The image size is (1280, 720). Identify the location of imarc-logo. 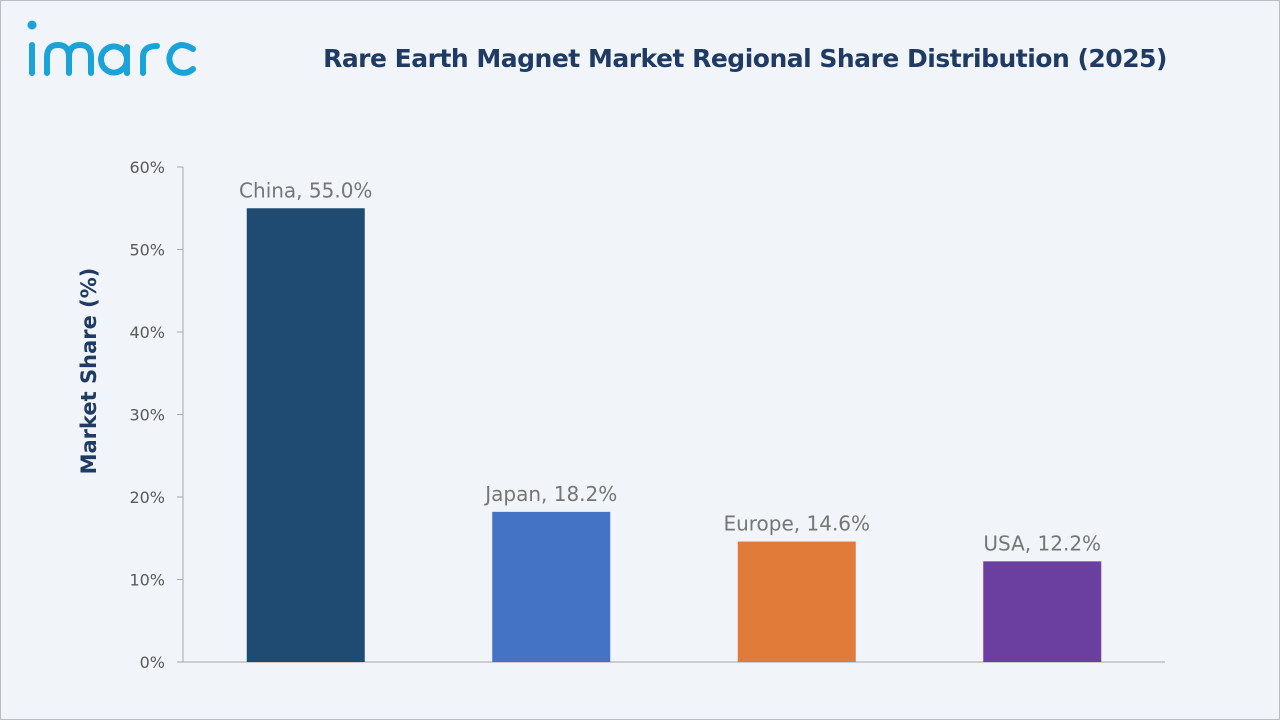
(111, 48).